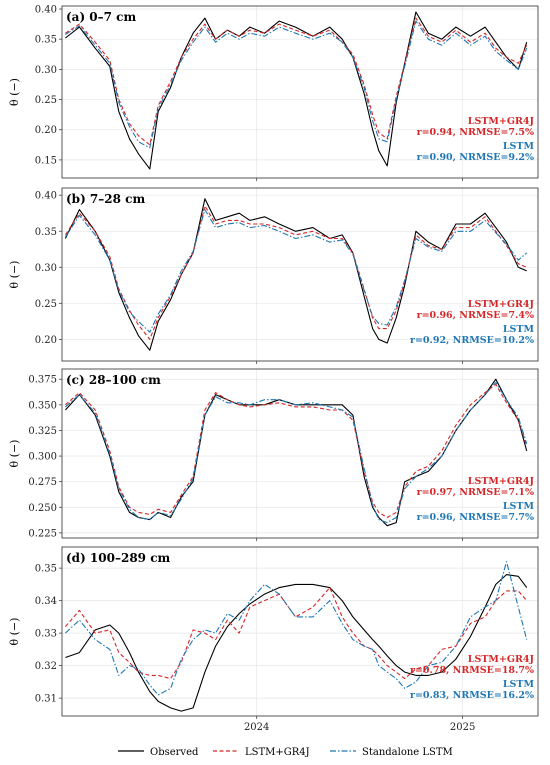 The height and width of the screenshot is (765, 550). What do you see at coordinates (105, 199) in the screenshot?
I see `panel-title: (b) 7–28 cm` at bounding box center [105, 199].